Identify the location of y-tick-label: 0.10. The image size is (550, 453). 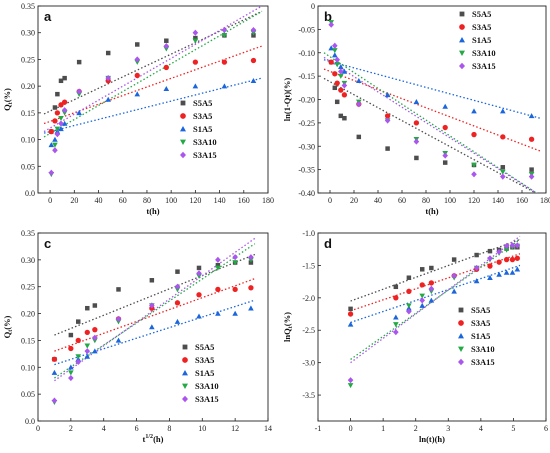
(28, 140).